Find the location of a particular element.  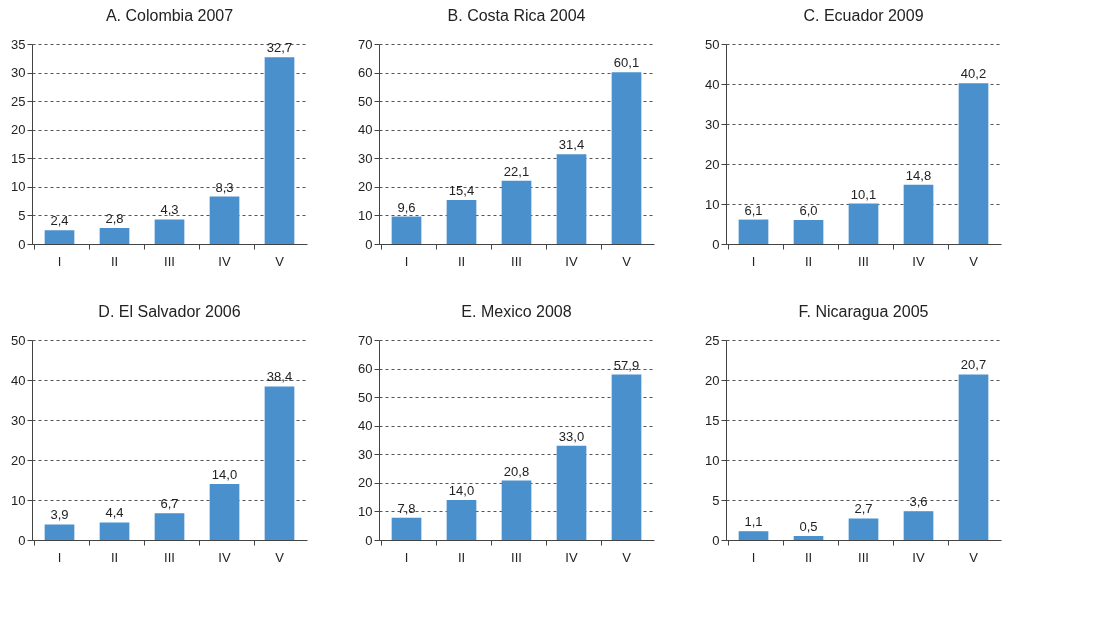

data-label: 1,1 is located at coordinates (753, 522).